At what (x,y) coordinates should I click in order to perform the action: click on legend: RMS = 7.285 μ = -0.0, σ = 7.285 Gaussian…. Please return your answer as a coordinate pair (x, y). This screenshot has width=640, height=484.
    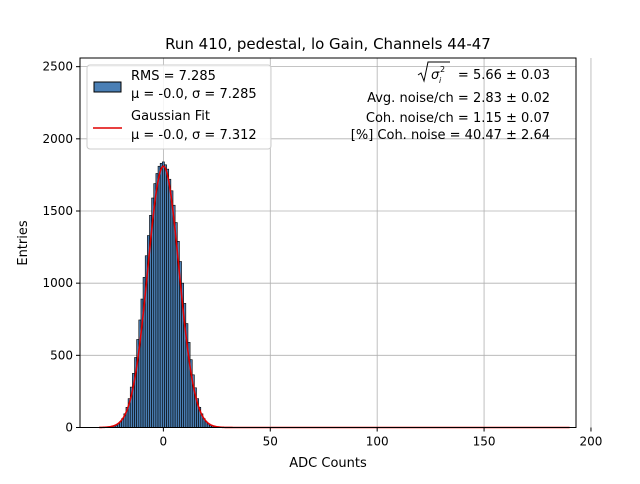
    Looking at the image, I should click on (179, 107).